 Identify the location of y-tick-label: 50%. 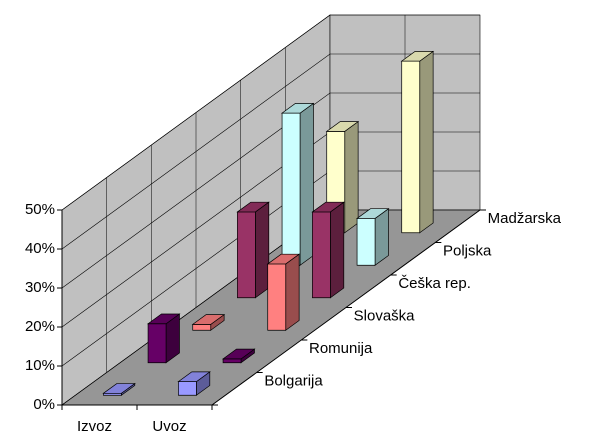
(40, 209).